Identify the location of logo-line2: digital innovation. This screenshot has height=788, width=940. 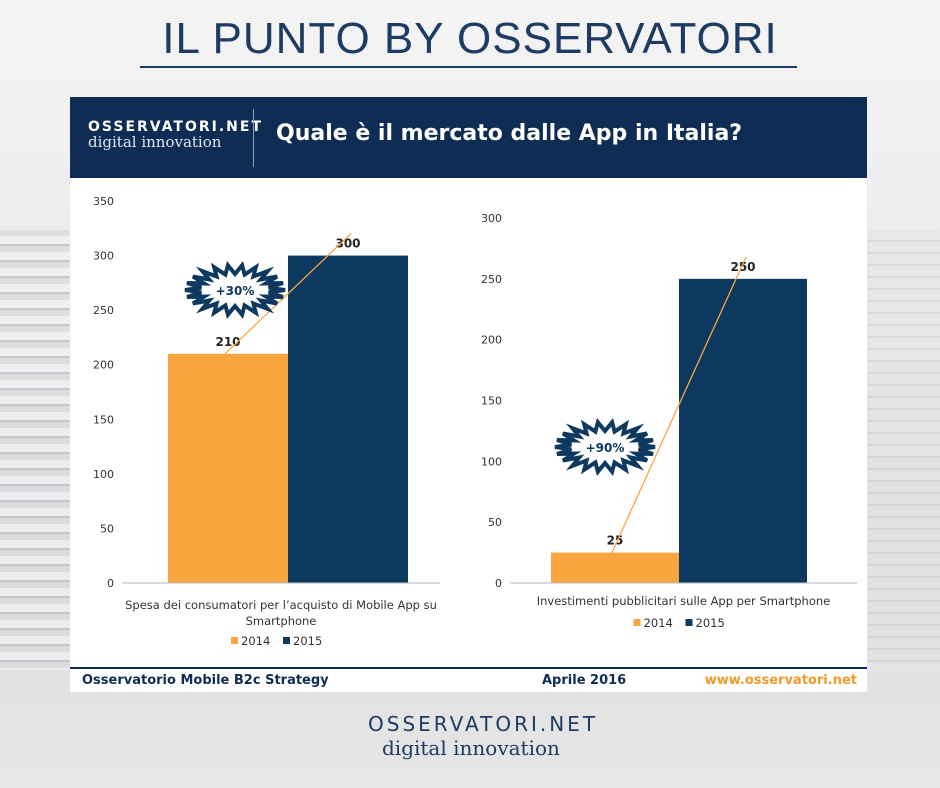
(155, 142).